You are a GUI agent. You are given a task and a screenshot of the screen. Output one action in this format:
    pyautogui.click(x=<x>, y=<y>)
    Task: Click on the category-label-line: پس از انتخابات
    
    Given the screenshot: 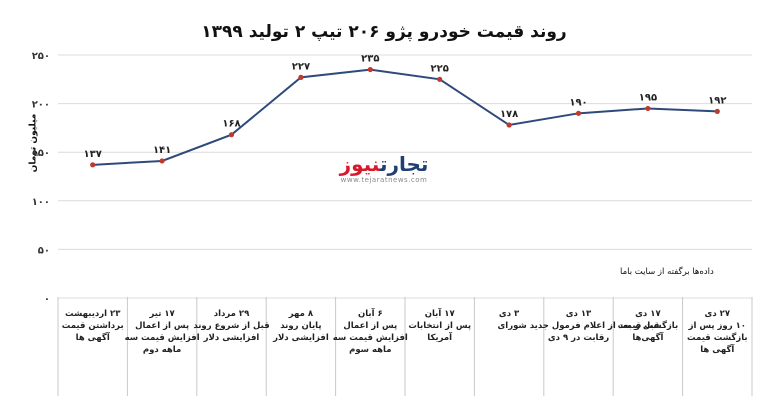 What is the action you would take?
    pyautogui.click(x=439, y=326)
    